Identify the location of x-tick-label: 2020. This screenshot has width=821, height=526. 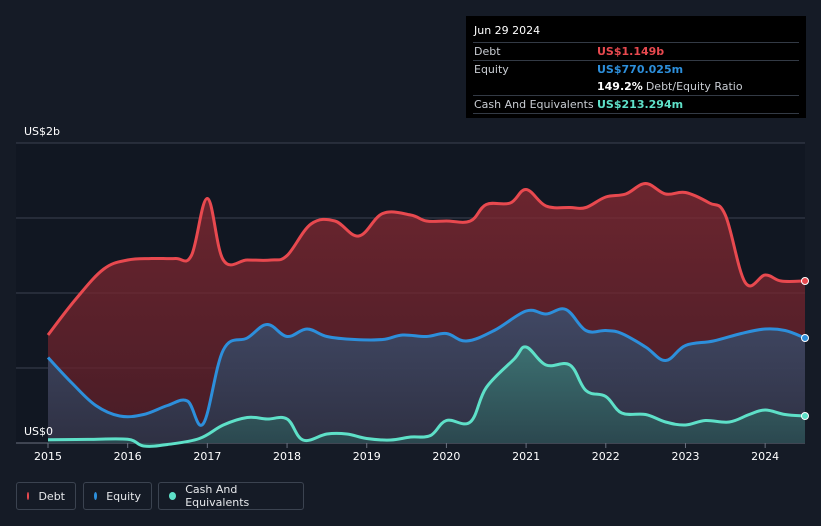
(446, 456).